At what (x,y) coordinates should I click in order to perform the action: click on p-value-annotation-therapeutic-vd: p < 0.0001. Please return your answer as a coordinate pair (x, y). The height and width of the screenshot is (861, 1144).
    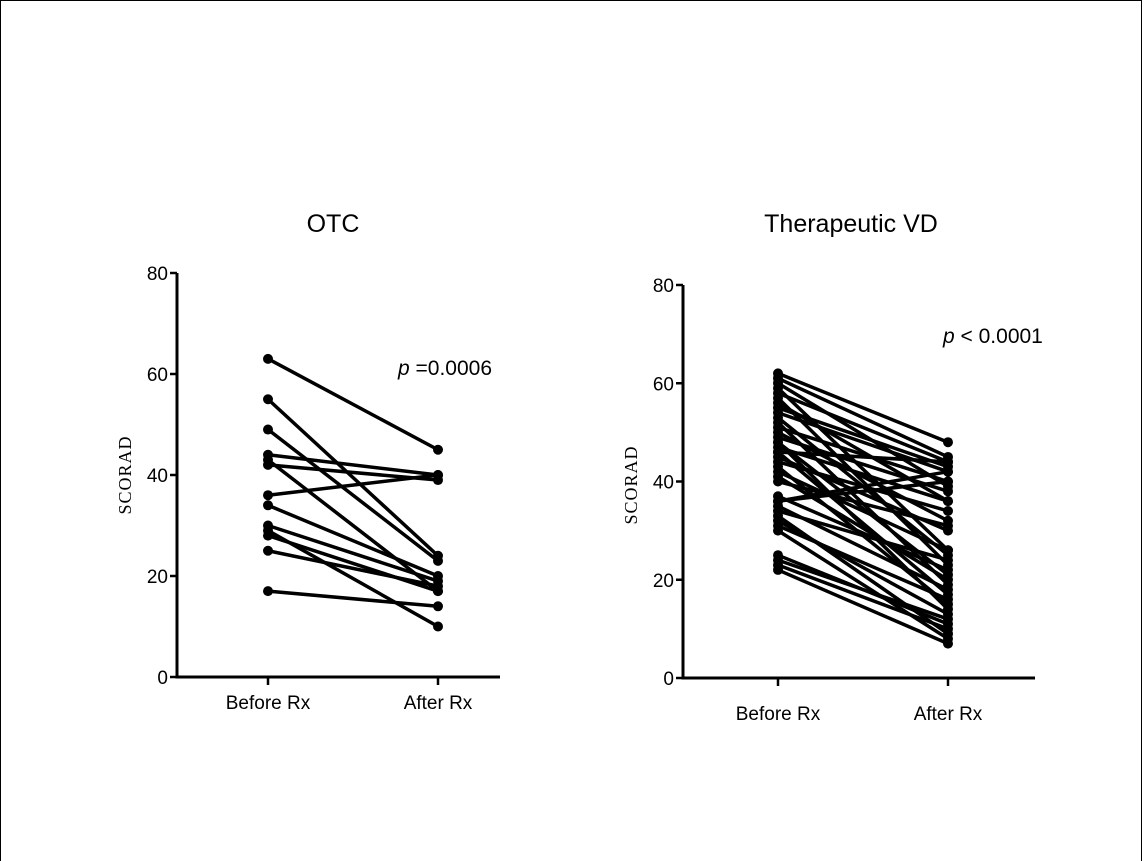
    Looking at the image, I should click on (992, 336).